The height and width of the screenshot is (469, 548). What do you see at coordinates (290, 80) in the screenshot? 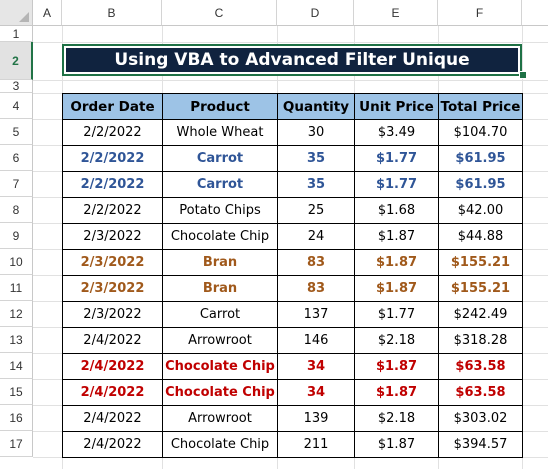
I see `gridline-horizontal` at bounding box center [290, 80].